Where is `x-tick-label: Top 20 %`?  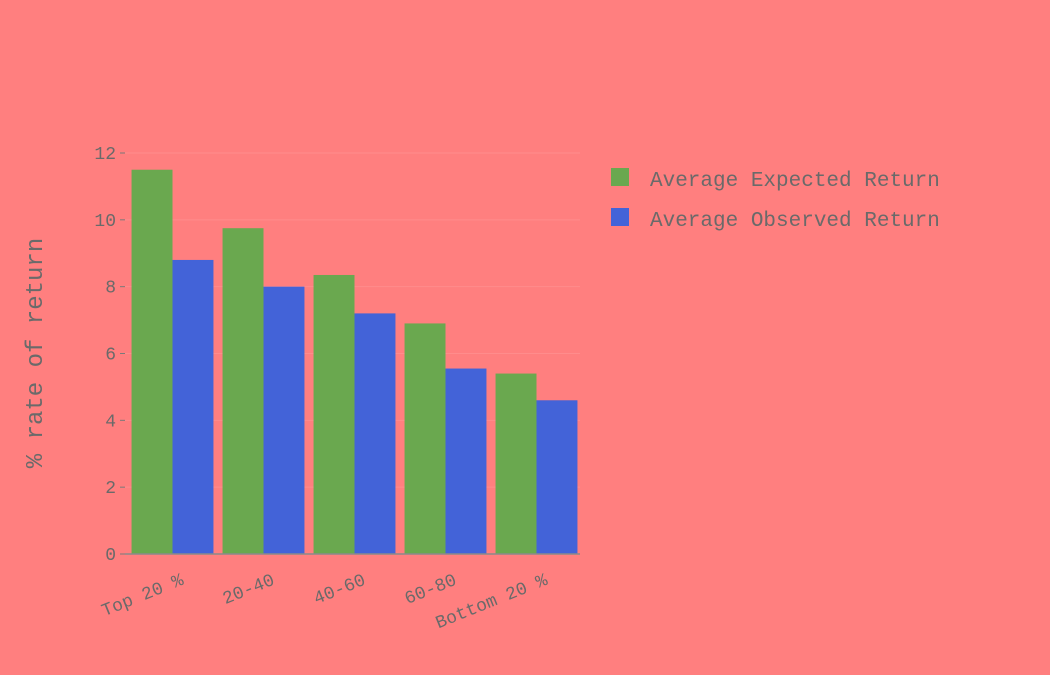
x-tick-label: Top 20 % is located at coordinates (143, 596).